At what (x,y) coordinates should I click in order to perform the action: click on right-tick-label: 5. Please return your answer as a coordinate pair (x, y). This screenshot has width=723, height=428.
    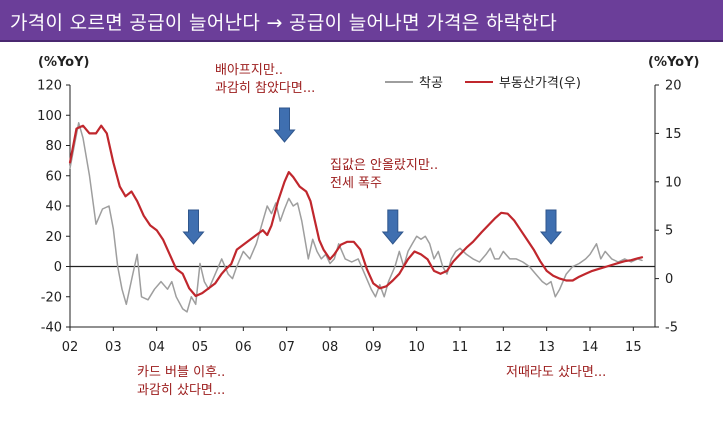
    Looking at the image, I should click on (669, 231).